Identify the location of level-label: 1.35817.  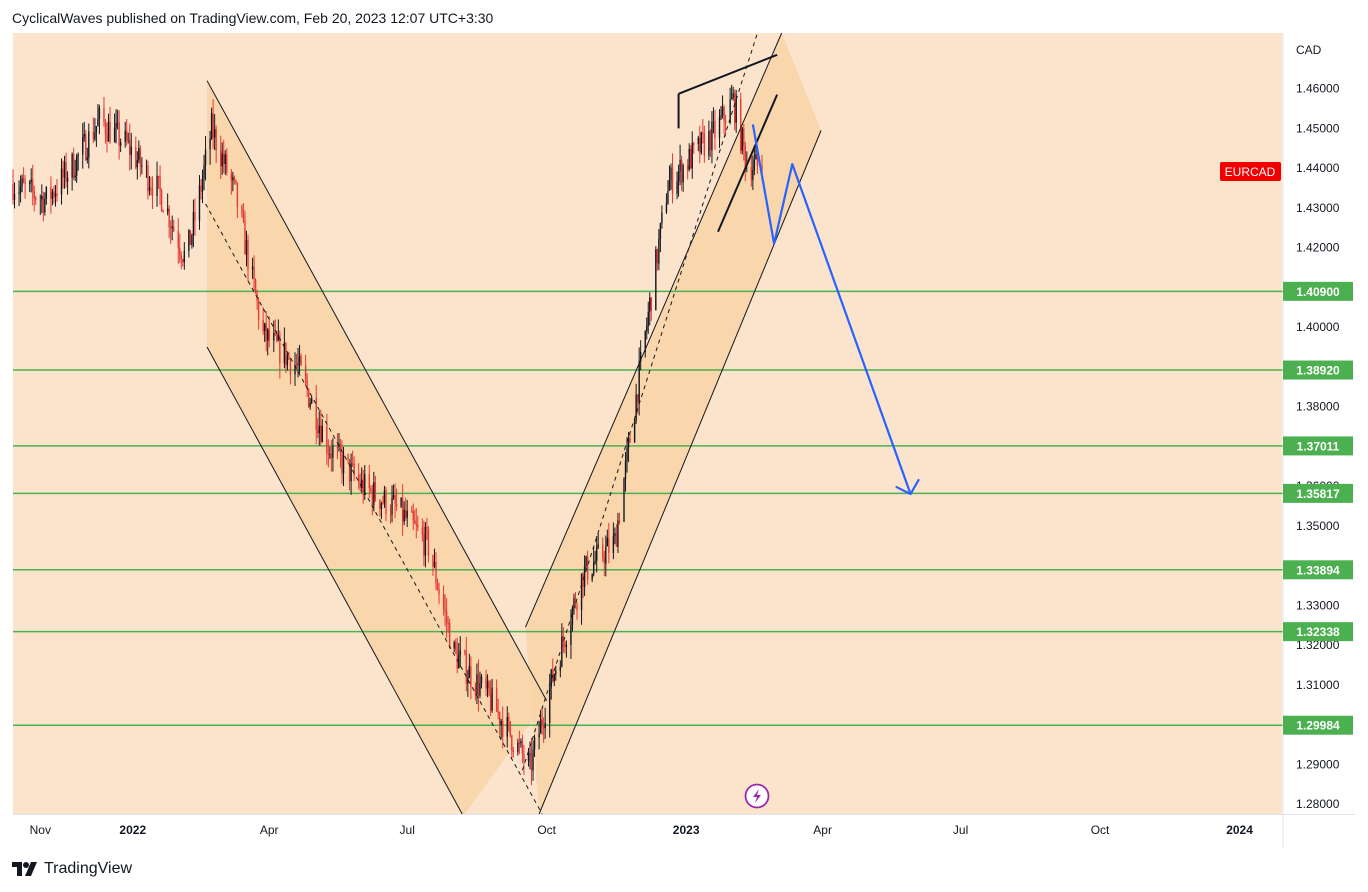
(1318, 494).